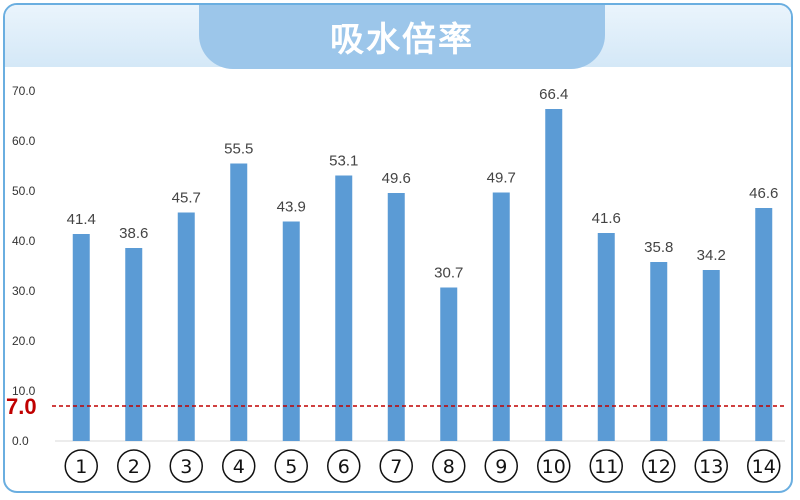  I want to click on category-label: 3, so click(186, 467).